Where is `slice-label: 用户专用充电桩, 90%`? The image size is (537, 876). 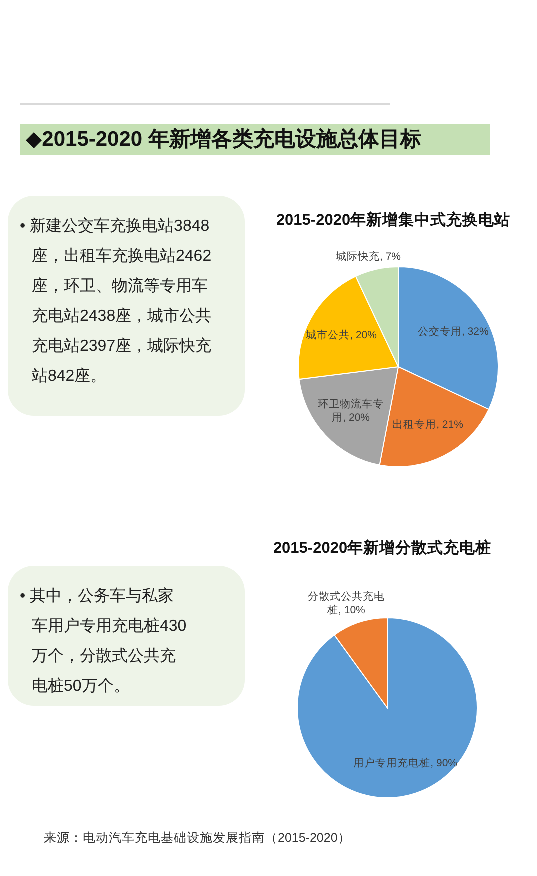 slice-label: 用户专用充电桩, 90% is located at coordinates (406, 763).